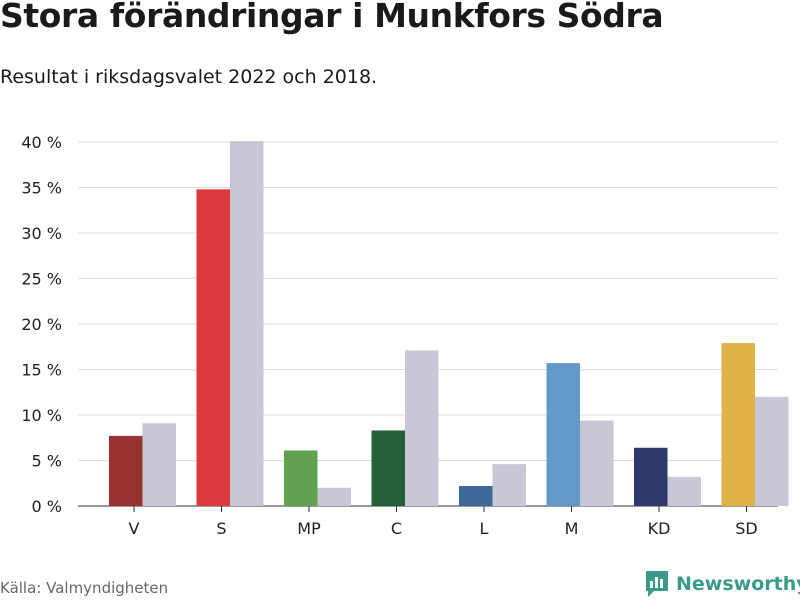  What do you see at coordinates (443, 522) in the screenshot?
I see `x-axis-ticks: V S MP C L M KD SD` at bounding box center [443, 522].